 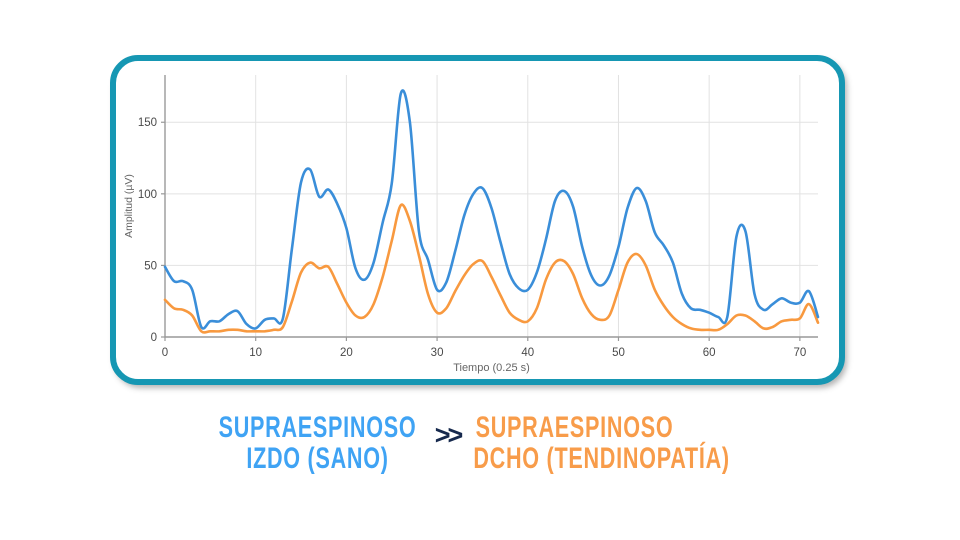 I want to click on y-tick-label: 150, so click(x=147, y=123).